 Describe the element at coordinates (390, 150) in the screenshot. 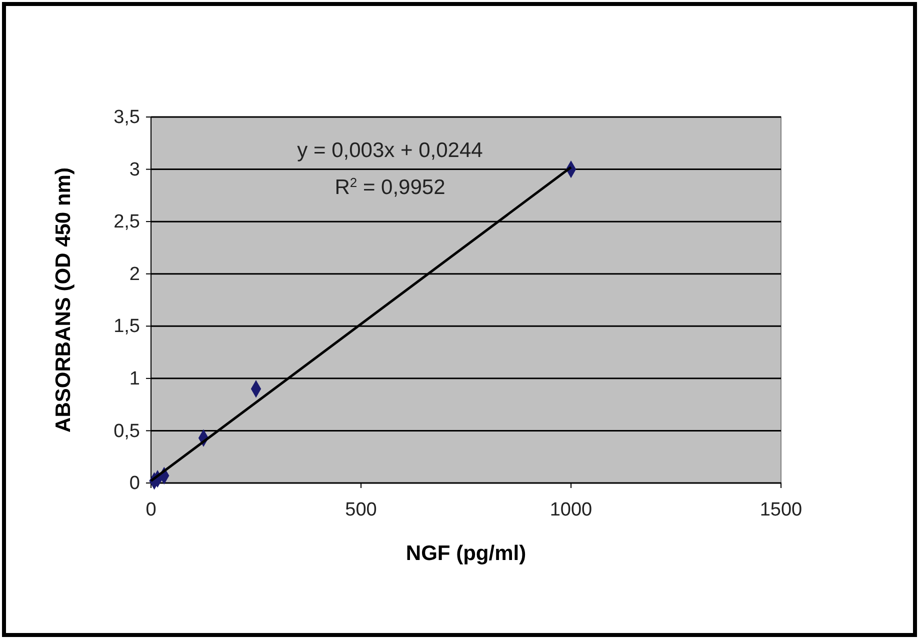

I see `annotation: y = 0,003x + 0,0244` at that location.